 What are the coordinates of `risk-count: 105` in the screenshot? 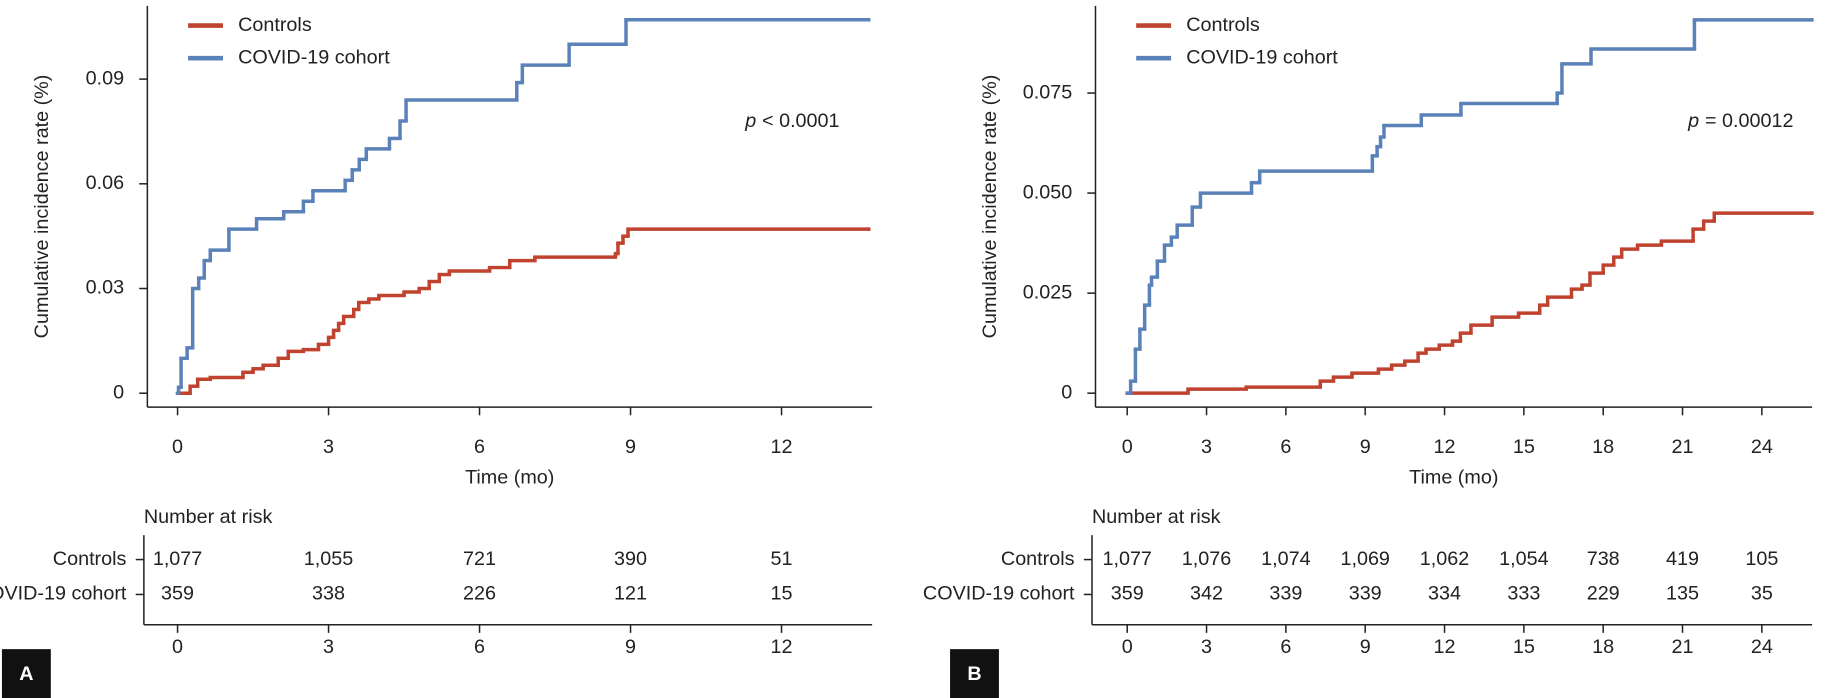 It's located at (1761, 559).